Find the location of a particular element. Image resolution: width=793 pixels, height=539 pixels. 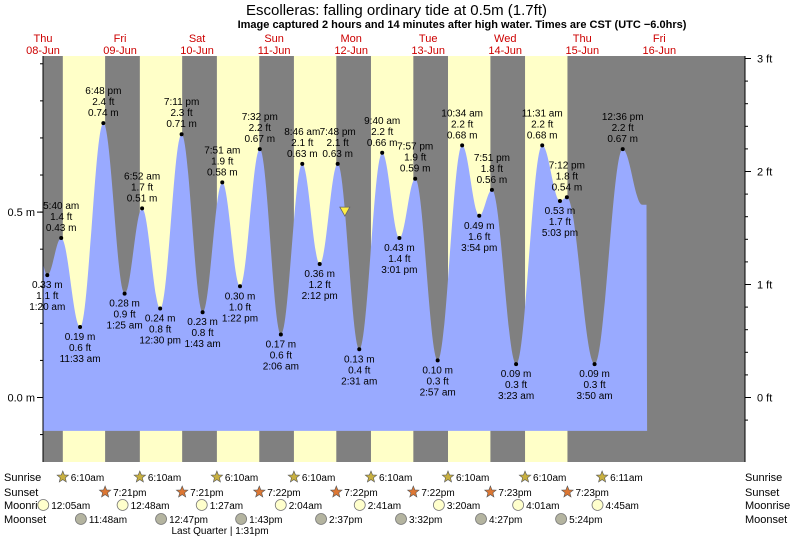

tide-time: 11:33 am is located at coordinates (80, 359).